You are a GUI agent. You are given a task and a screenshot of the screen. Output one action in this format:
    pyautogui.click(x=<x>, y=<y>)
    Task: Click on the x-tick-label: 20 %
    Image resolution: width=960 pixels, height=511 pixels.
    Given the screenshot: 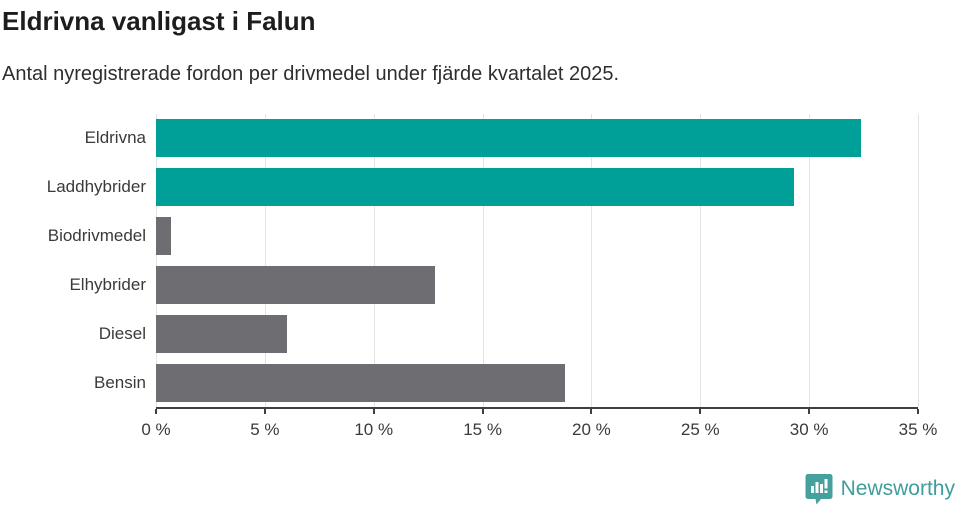 What is the action you would take?
    pyautogui.click(x=591, y=429)
    